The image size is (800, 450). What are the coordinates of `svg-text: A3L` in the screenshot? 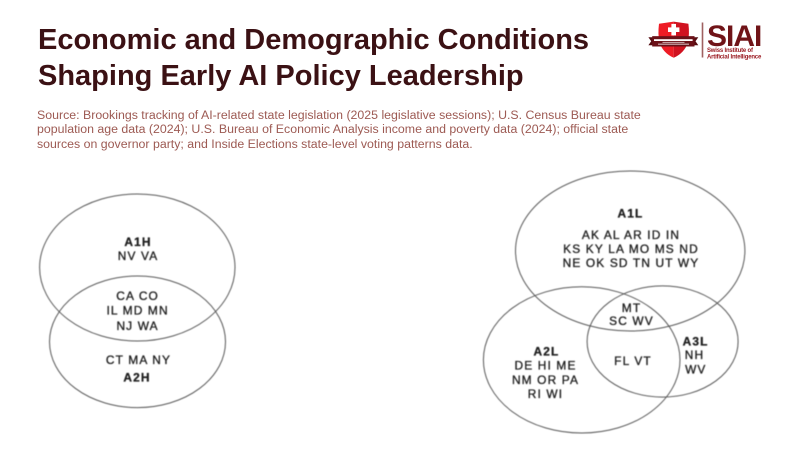 It's located at (696, 342).